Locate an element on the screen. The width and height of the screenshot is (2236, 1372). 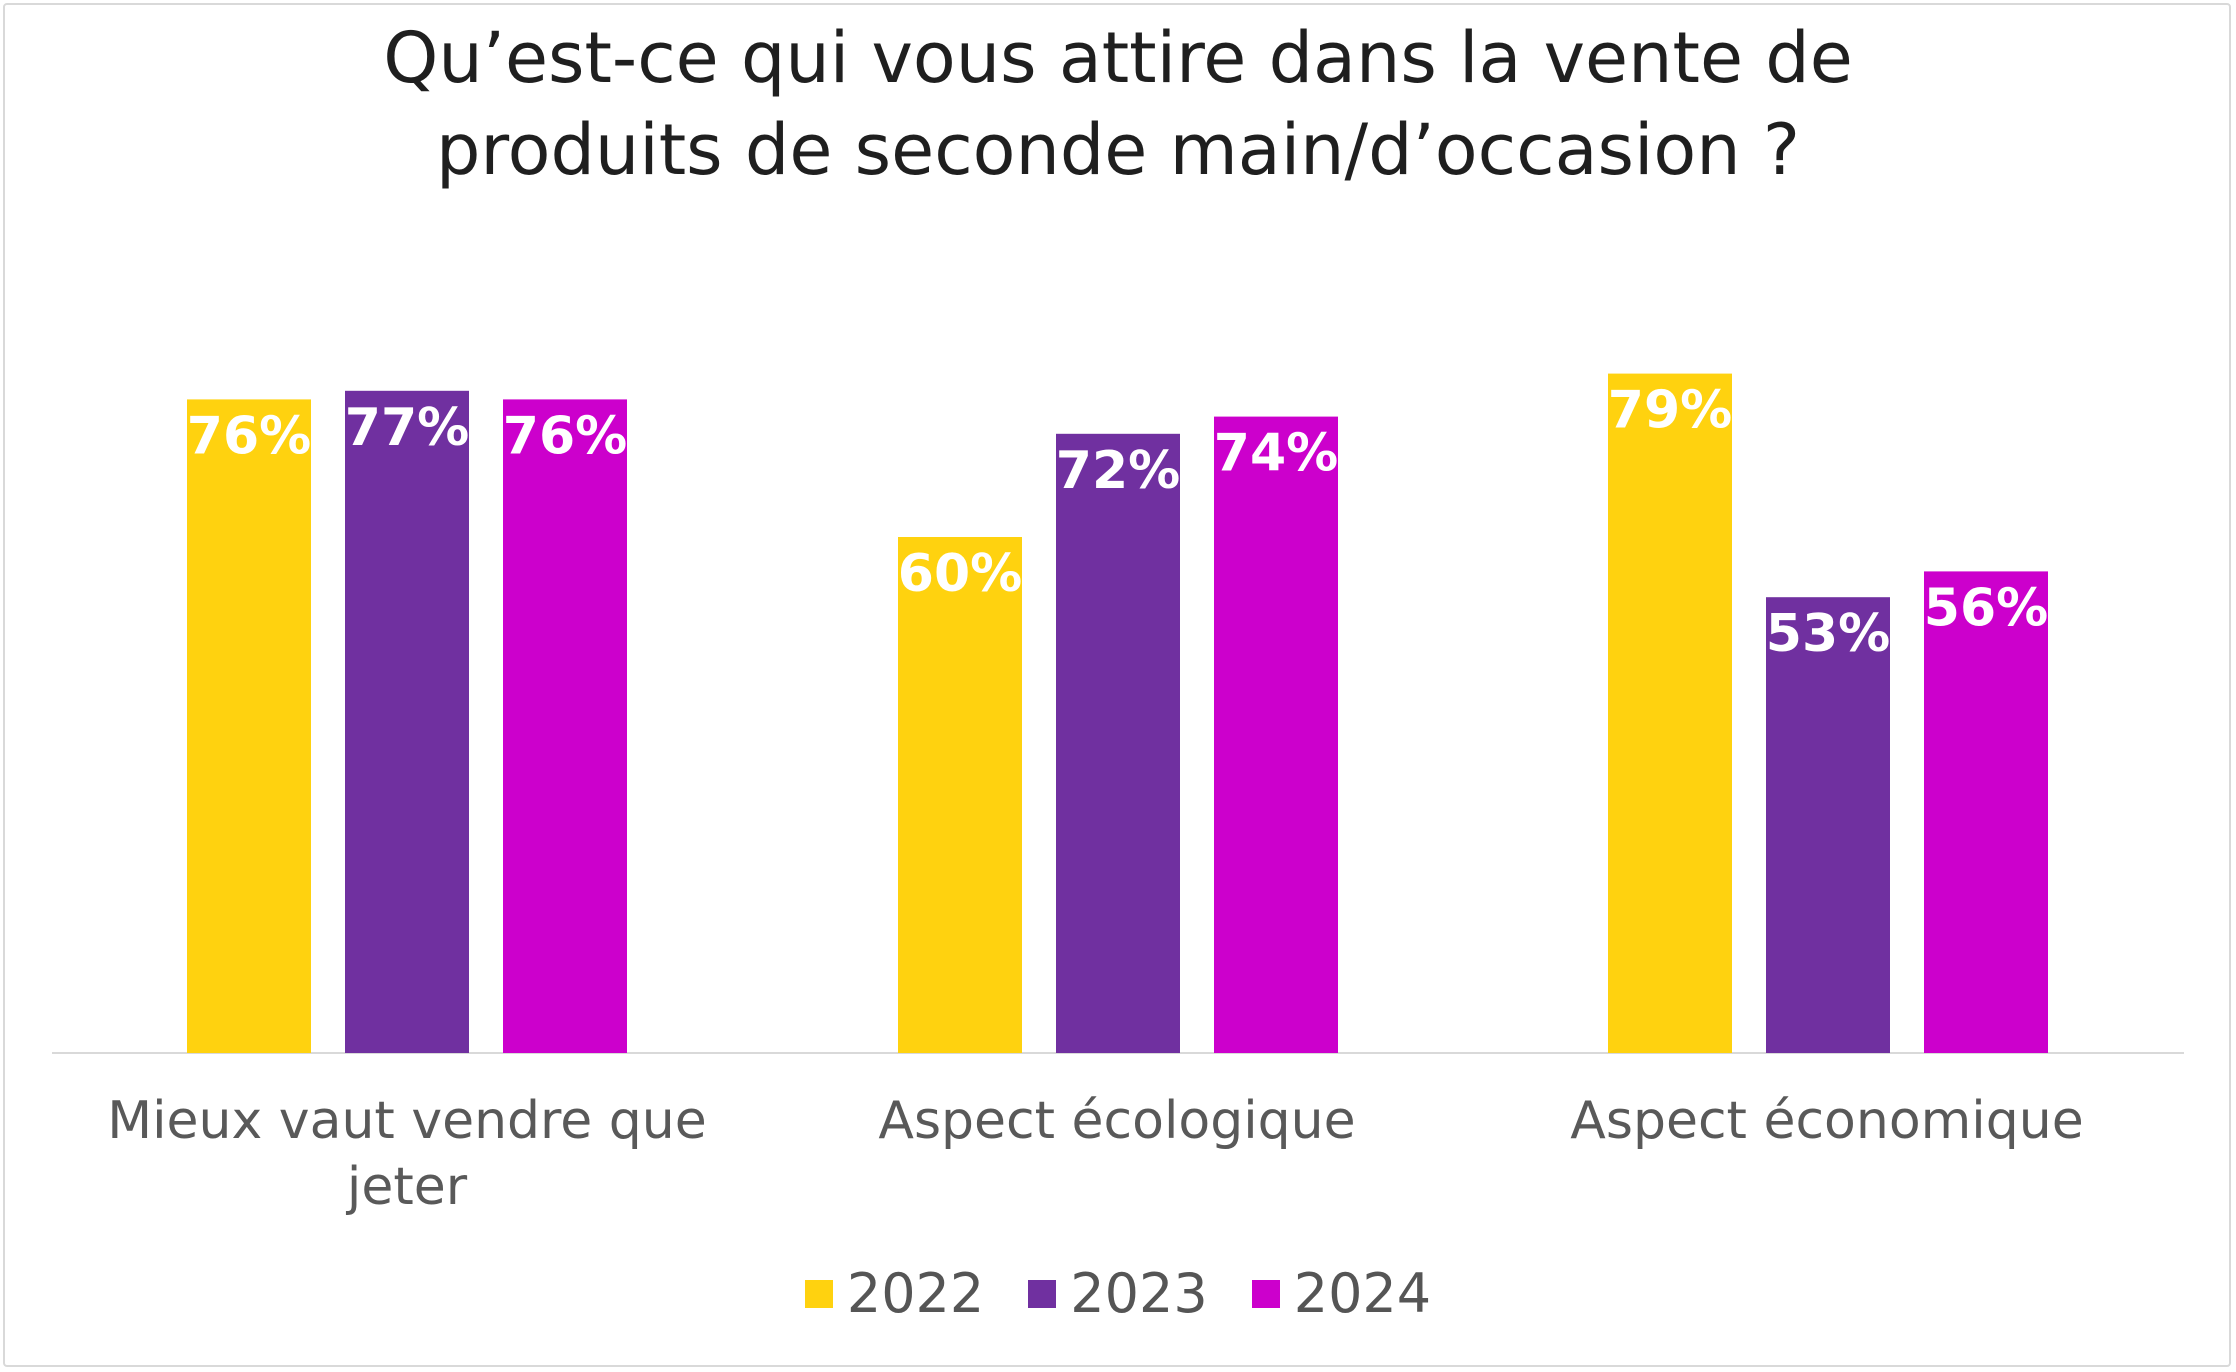
bar-2024-cat3 is located at coordinates (1986, 812).